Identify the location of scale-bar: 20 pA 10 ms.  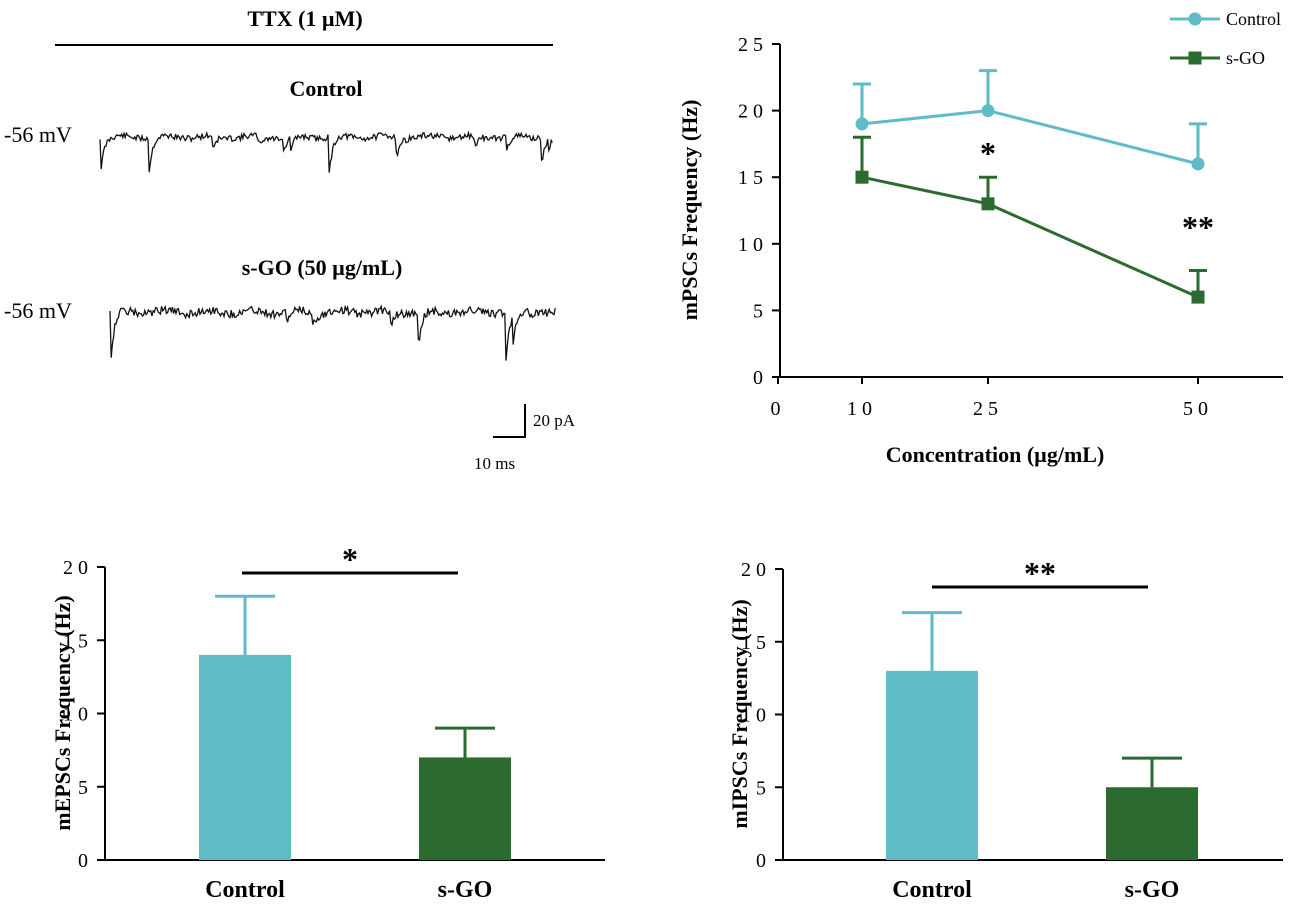
(525, 438).